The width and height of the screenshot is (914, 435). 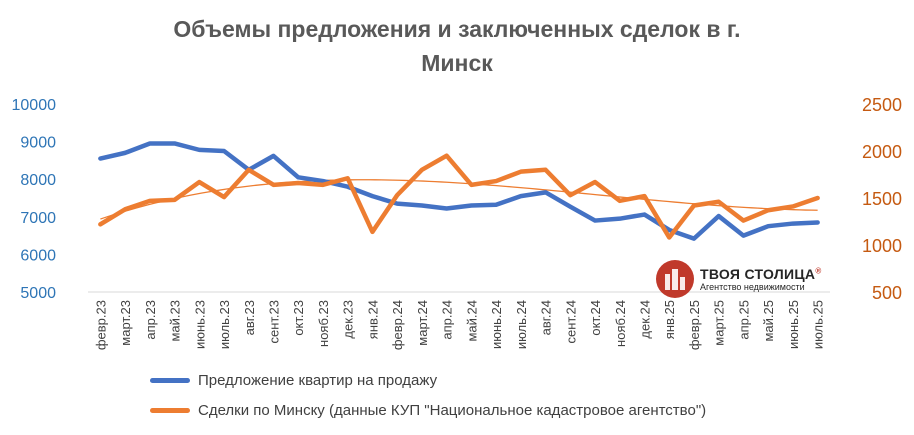 I want to click on x-tick-label: июль.25, so click(x=818, y=324).